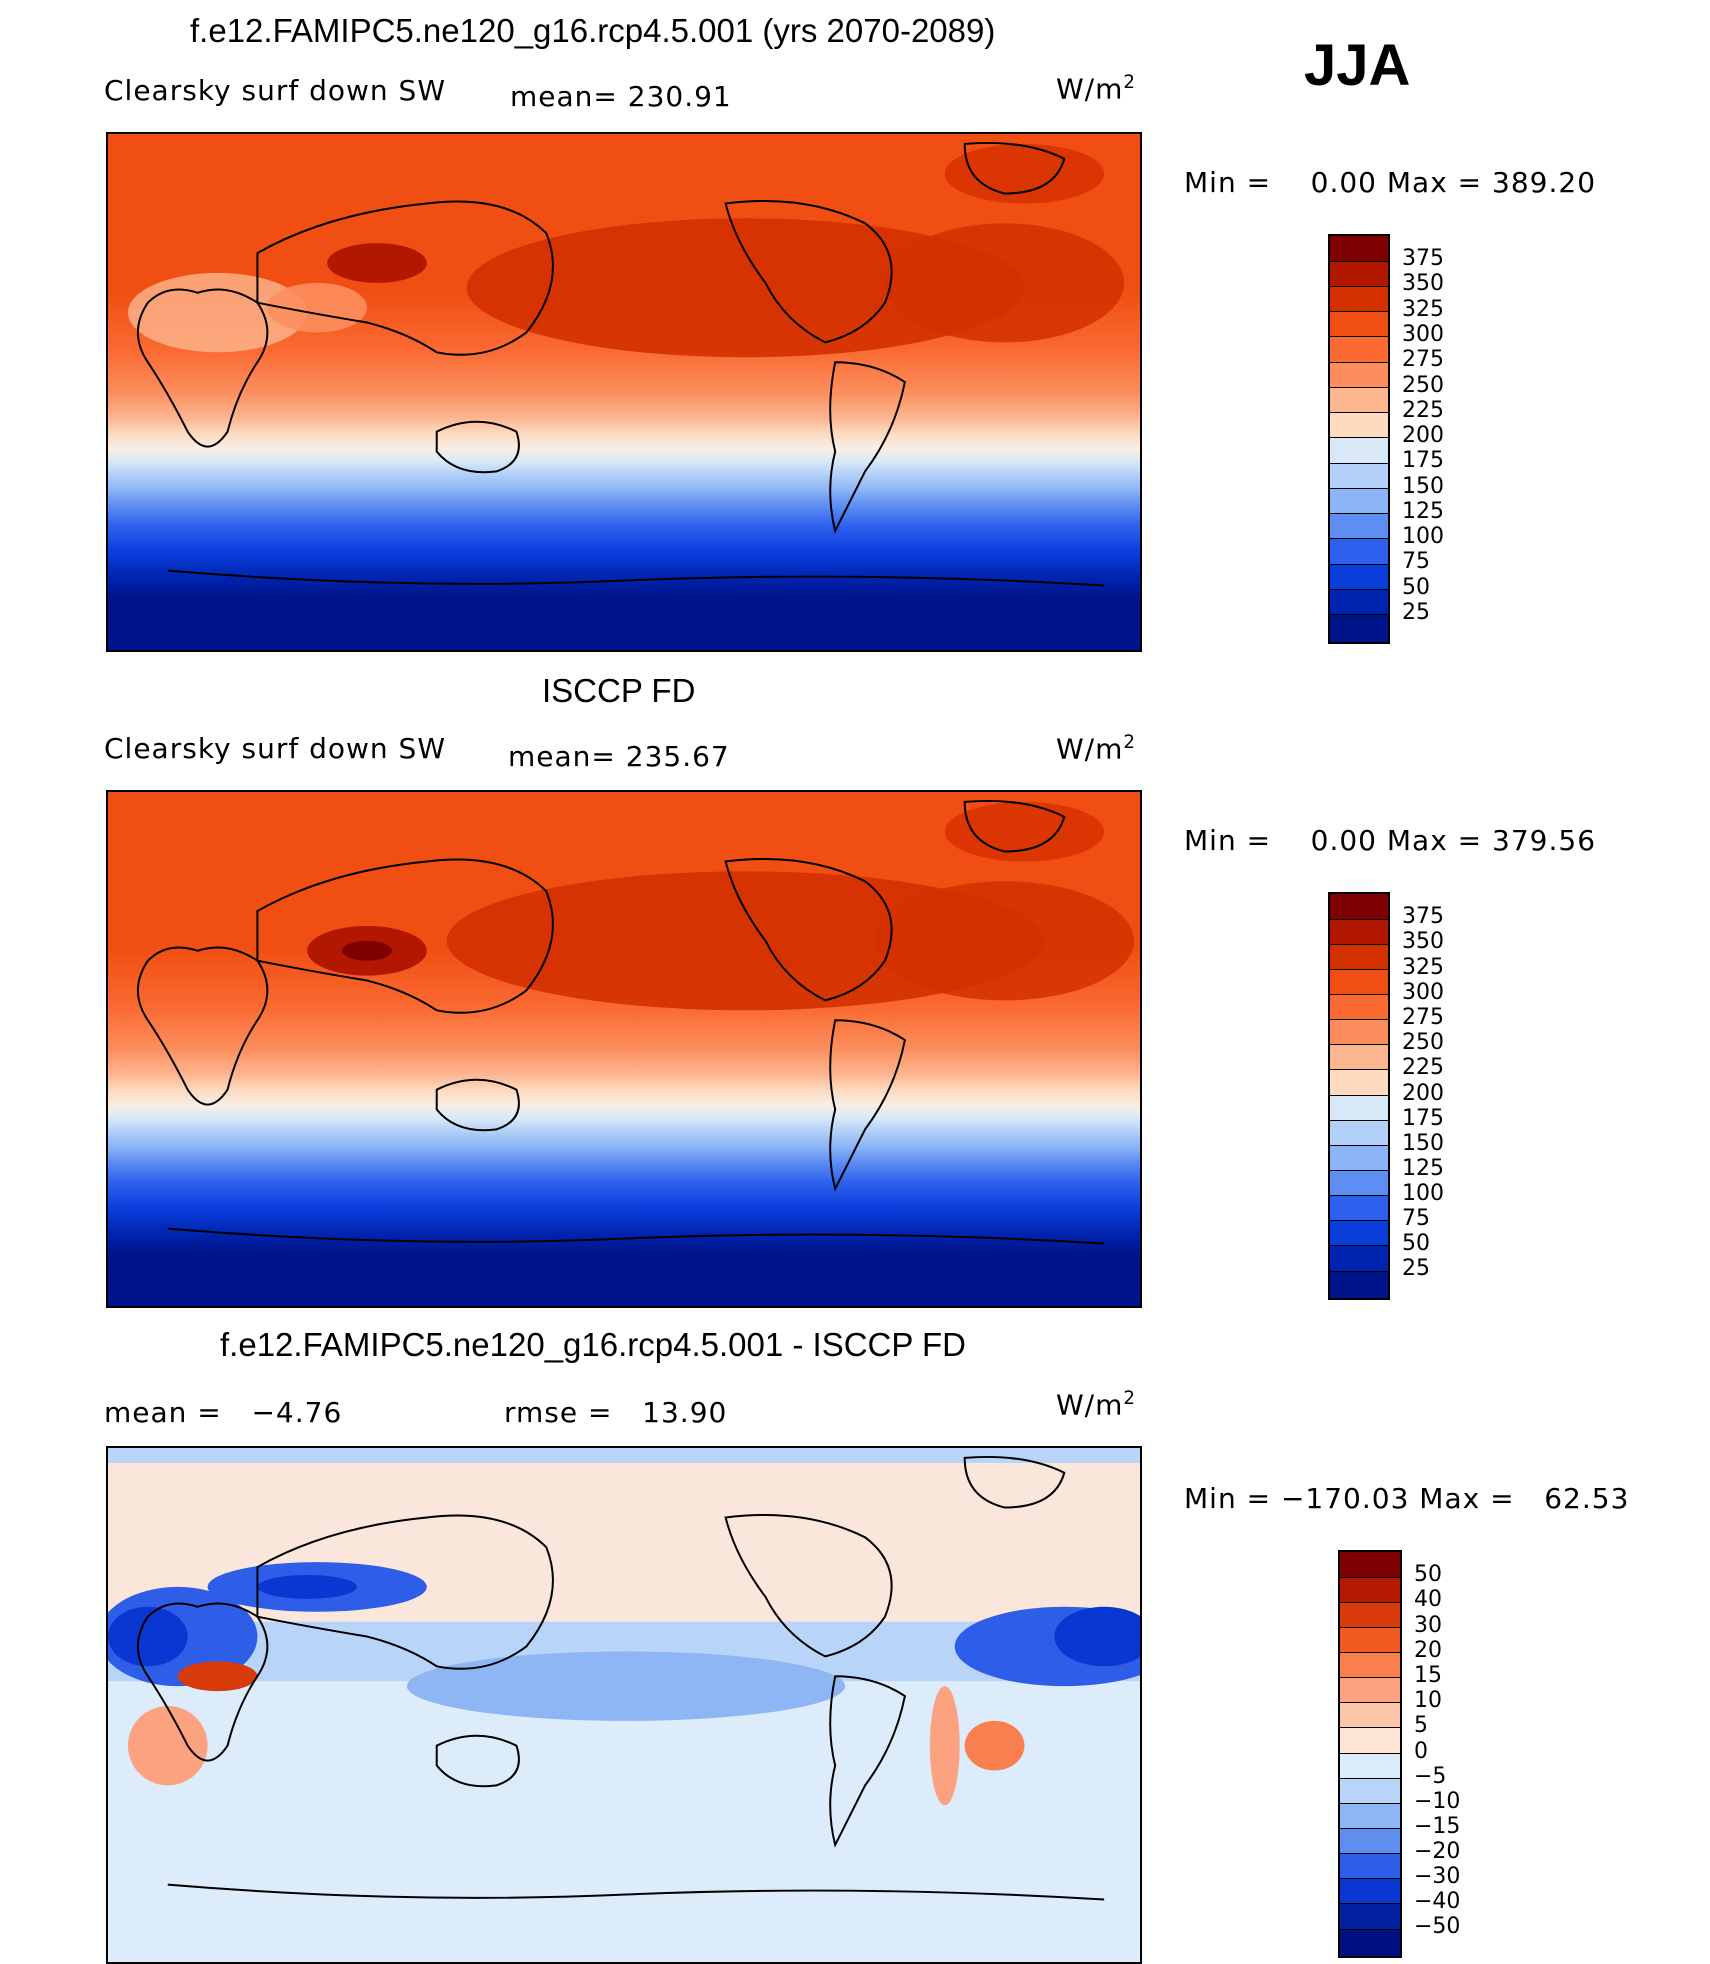 This screenshot has width=1710, height=1964. What do you see at coordinates (1407, 1498) in the screenshot?
I see `panel-diff-minmax: Min = −170.03 Max = 62.53` at bounding box center [1407, 1498].